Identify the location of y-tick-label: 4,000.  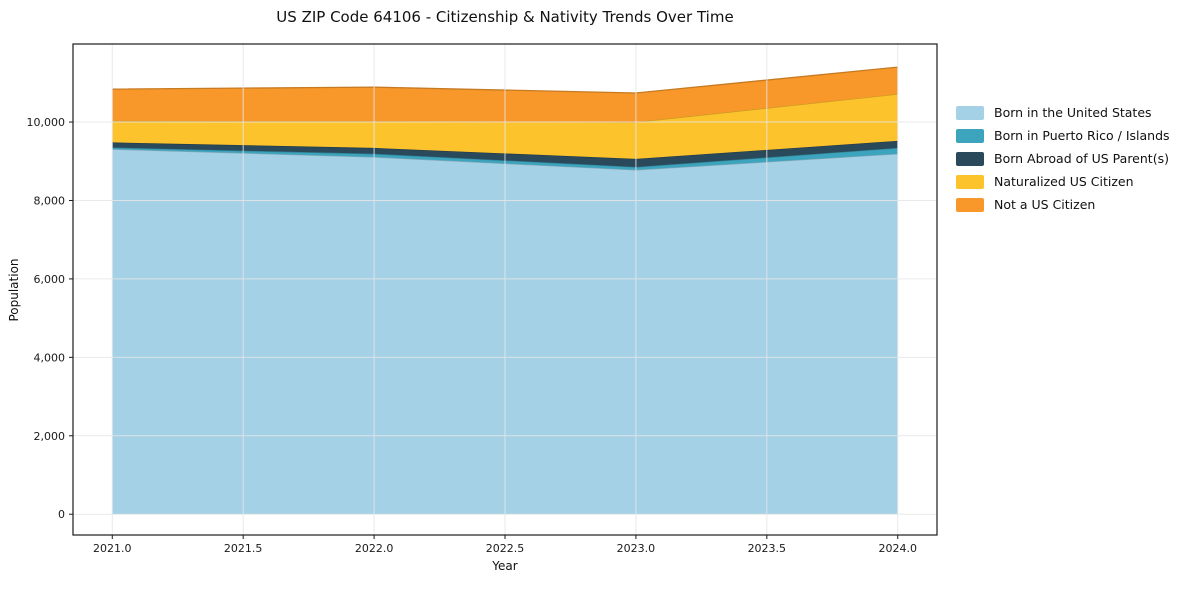
(50, 357).